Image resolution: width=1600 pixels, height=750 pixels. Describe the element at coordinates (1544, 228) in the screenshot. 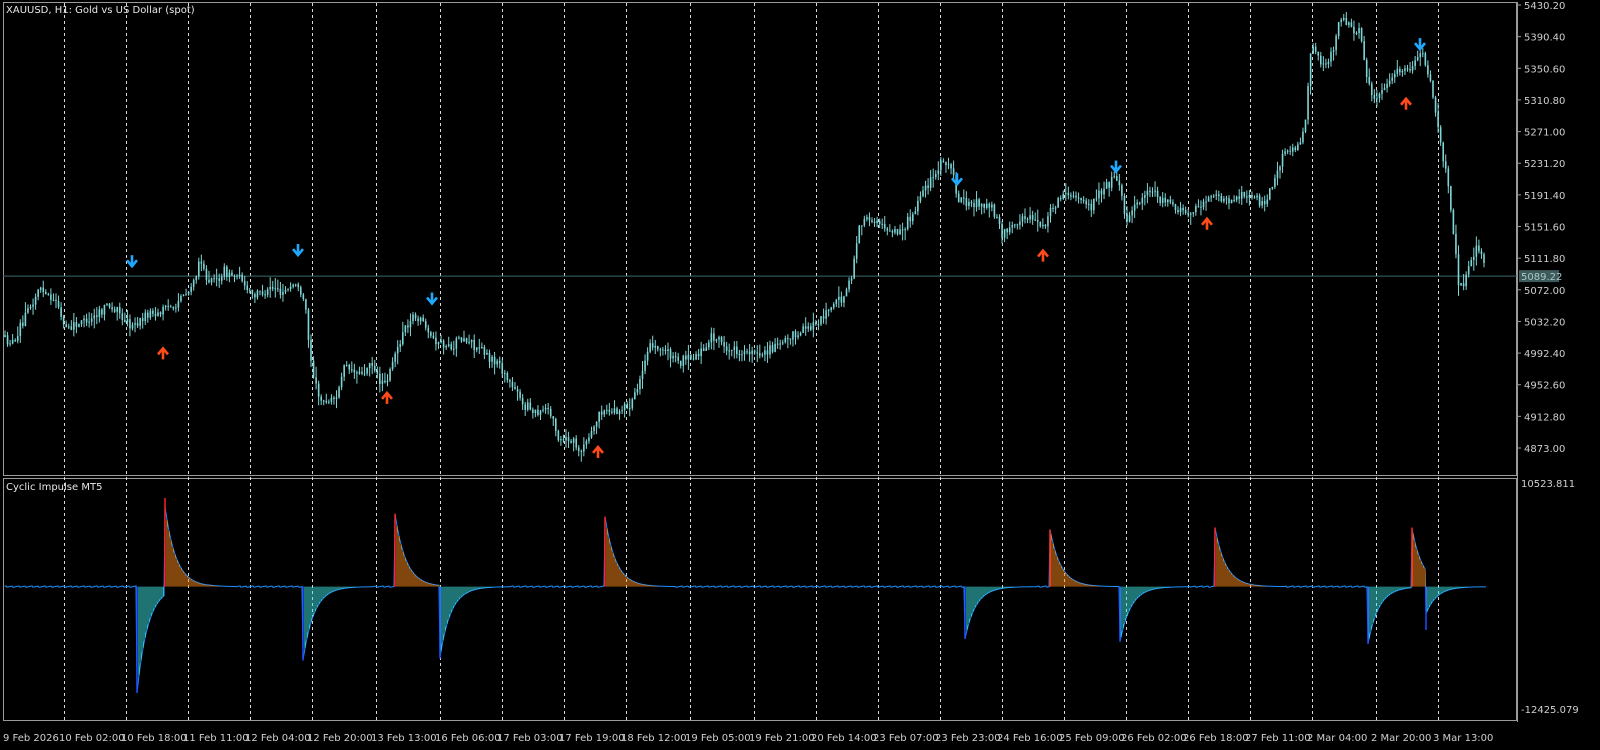

I see `y-tick-label: 5151.60` at that location.